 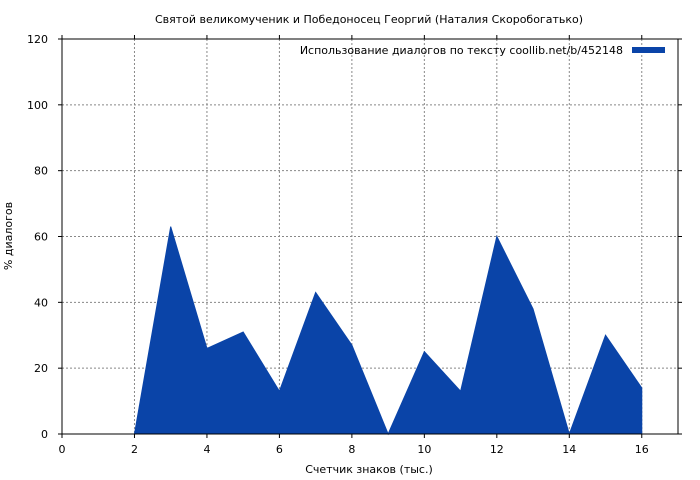 What do you see at coordinates (44, 434) in the screenshot?
I see `y-tick-label: 0` at bounding box center [44, 434].